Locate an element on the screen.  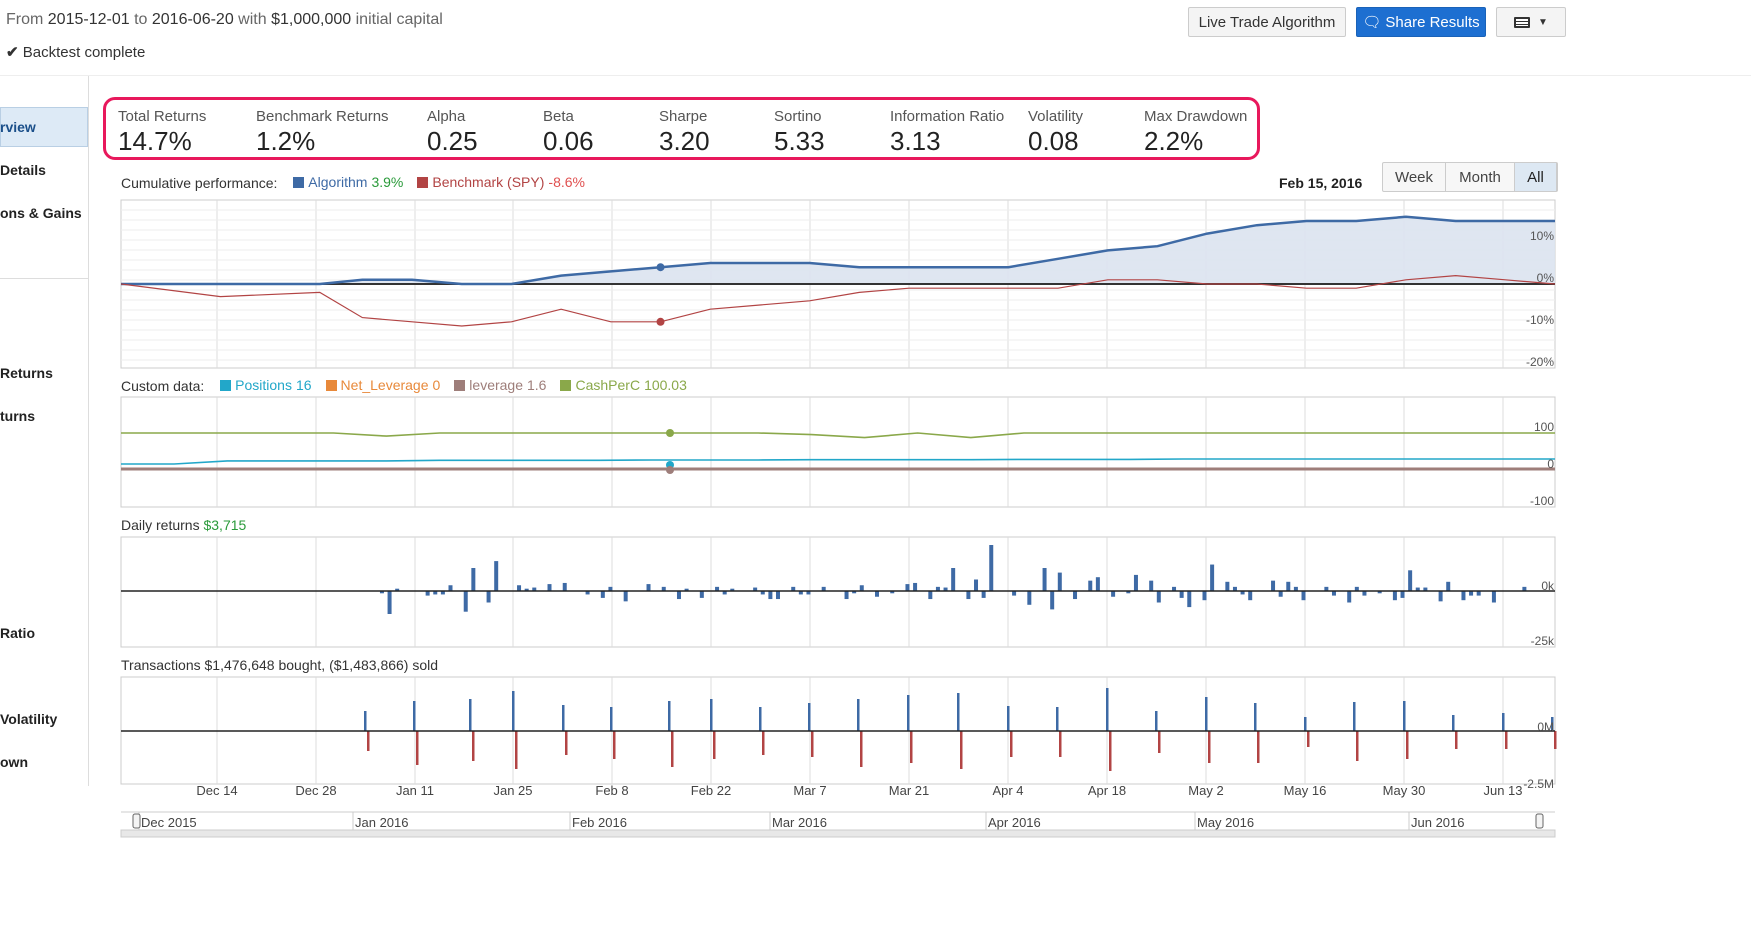
hover-date: Feb 15, 2016 is located at coordinates (1321, 183).